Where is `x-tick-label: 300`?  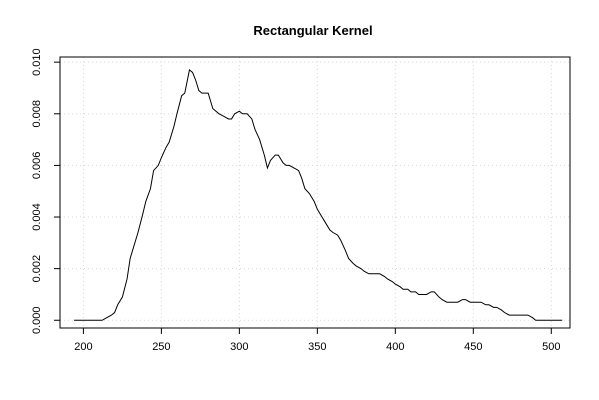
x-tick-label: 300 is located at coordinates (239, 347).